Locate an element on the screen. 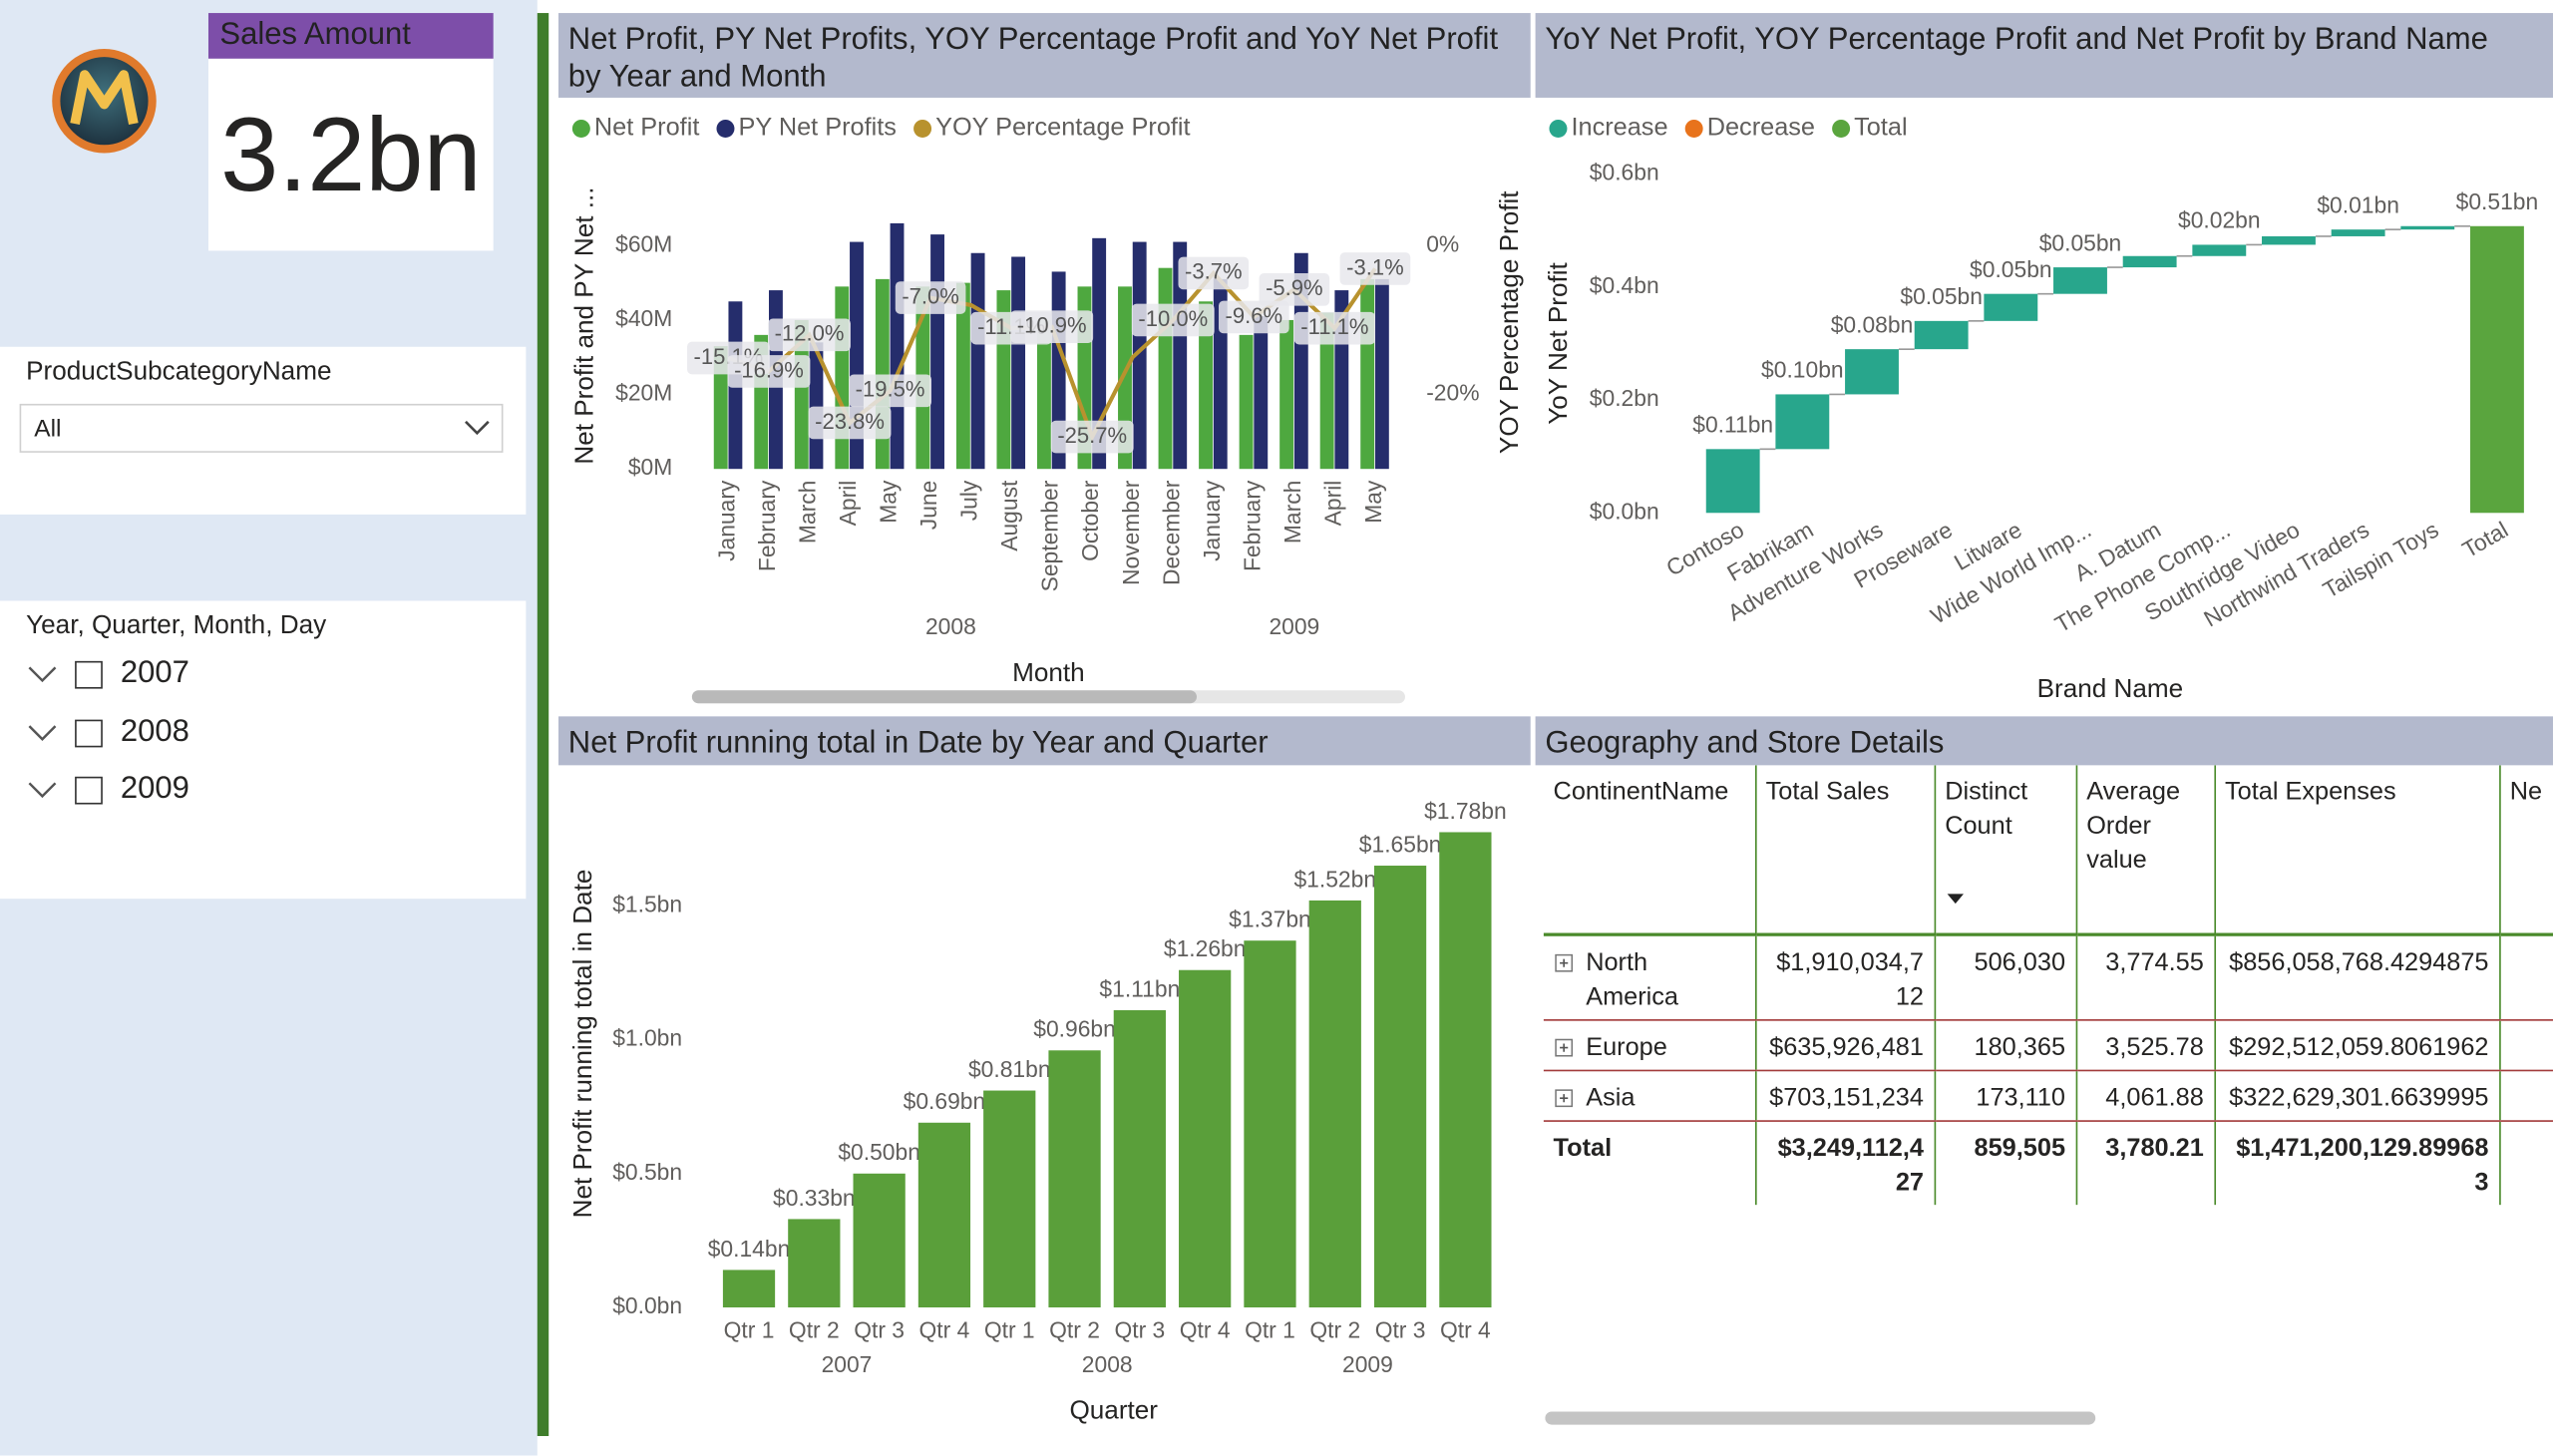 Image resolution: width=2553 pixels, height=1456 pixels. cell-text: 180,365 is located at coordinates (2020, 1047).